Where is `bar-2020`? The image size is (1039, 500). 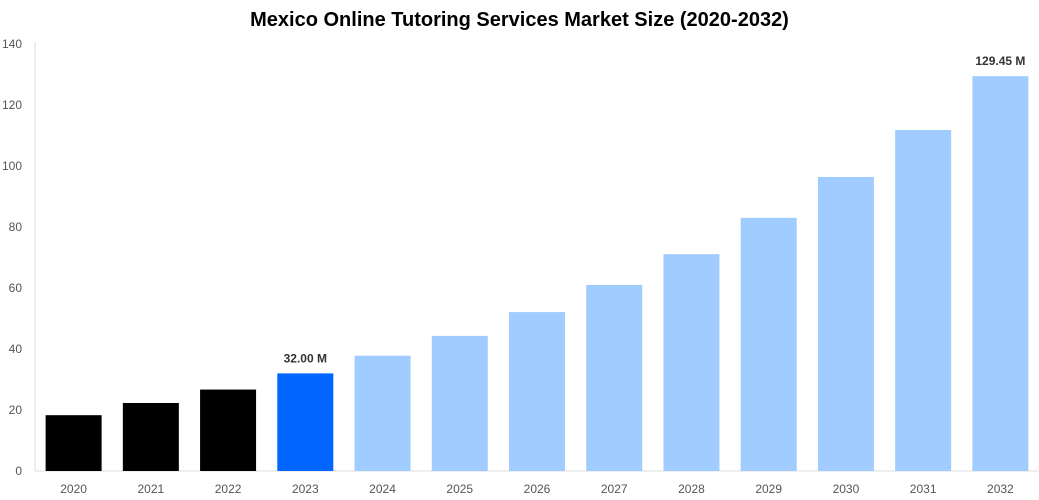 bar-2020 is located at coordinates (73, 443).